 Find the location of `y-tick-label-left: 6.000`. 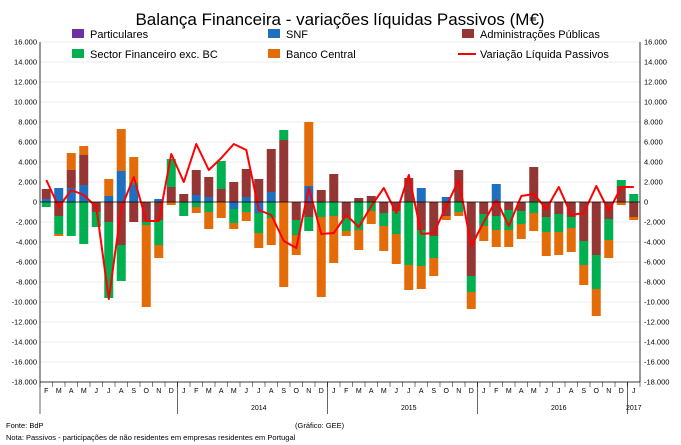

y-tick-label-left: 6.000 is located at coordinates (27, 142).